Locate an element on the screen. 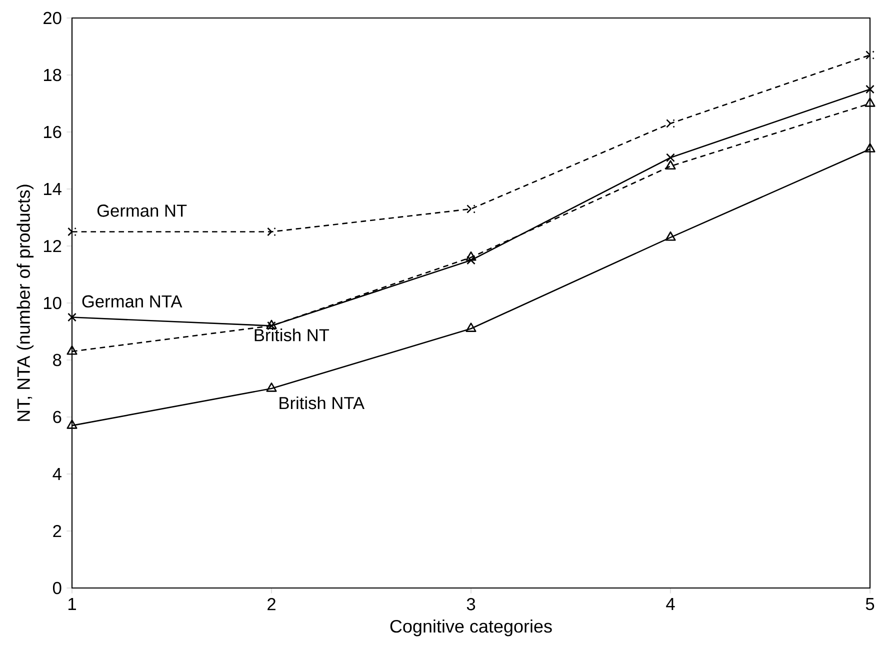  x-tick-label: 1 is located at coordinates (72, 604).